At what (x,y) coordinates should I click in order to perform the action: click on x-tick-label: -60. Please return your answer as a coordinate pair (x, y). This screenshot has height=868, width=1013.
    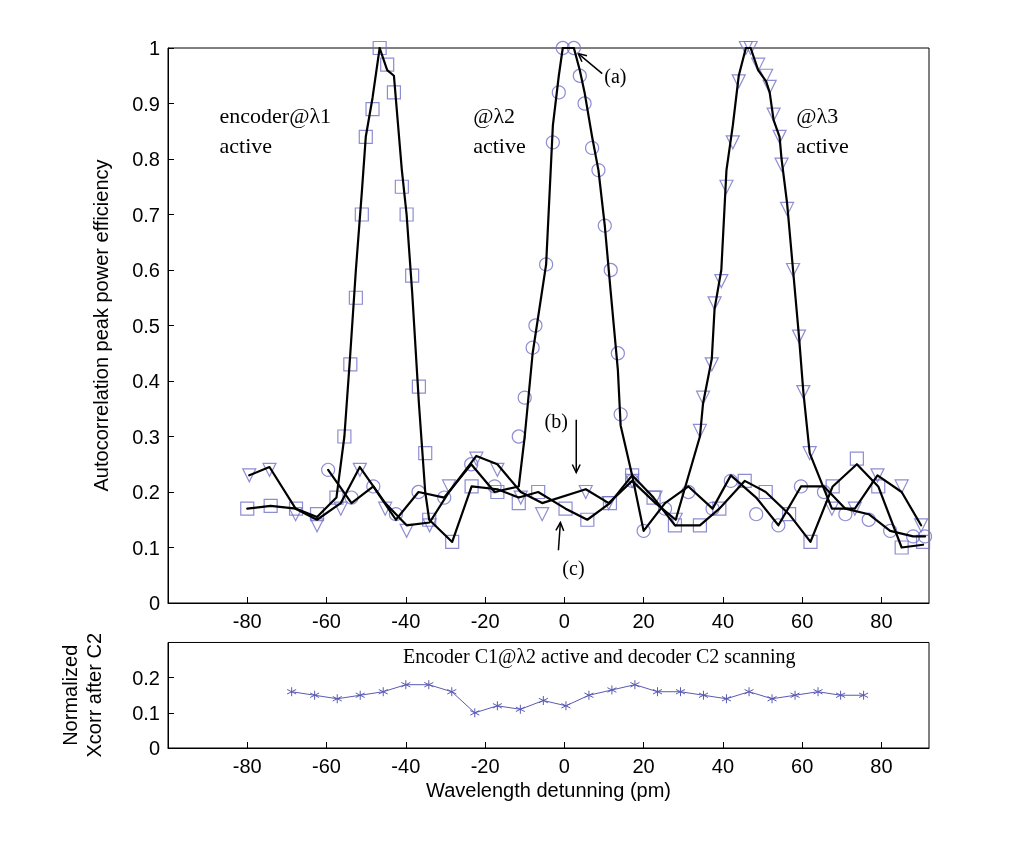
    Looking at the image, I should click on (326, 621).